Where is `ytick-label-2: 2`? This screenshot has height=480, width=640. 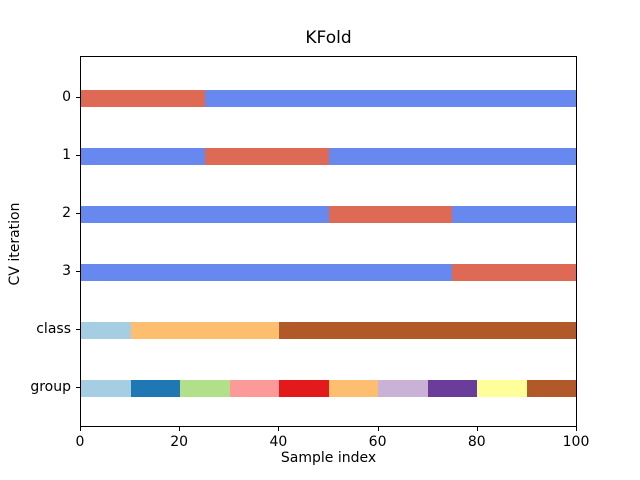
ytick-label-2: 2 is located at coordinates (66, 213).